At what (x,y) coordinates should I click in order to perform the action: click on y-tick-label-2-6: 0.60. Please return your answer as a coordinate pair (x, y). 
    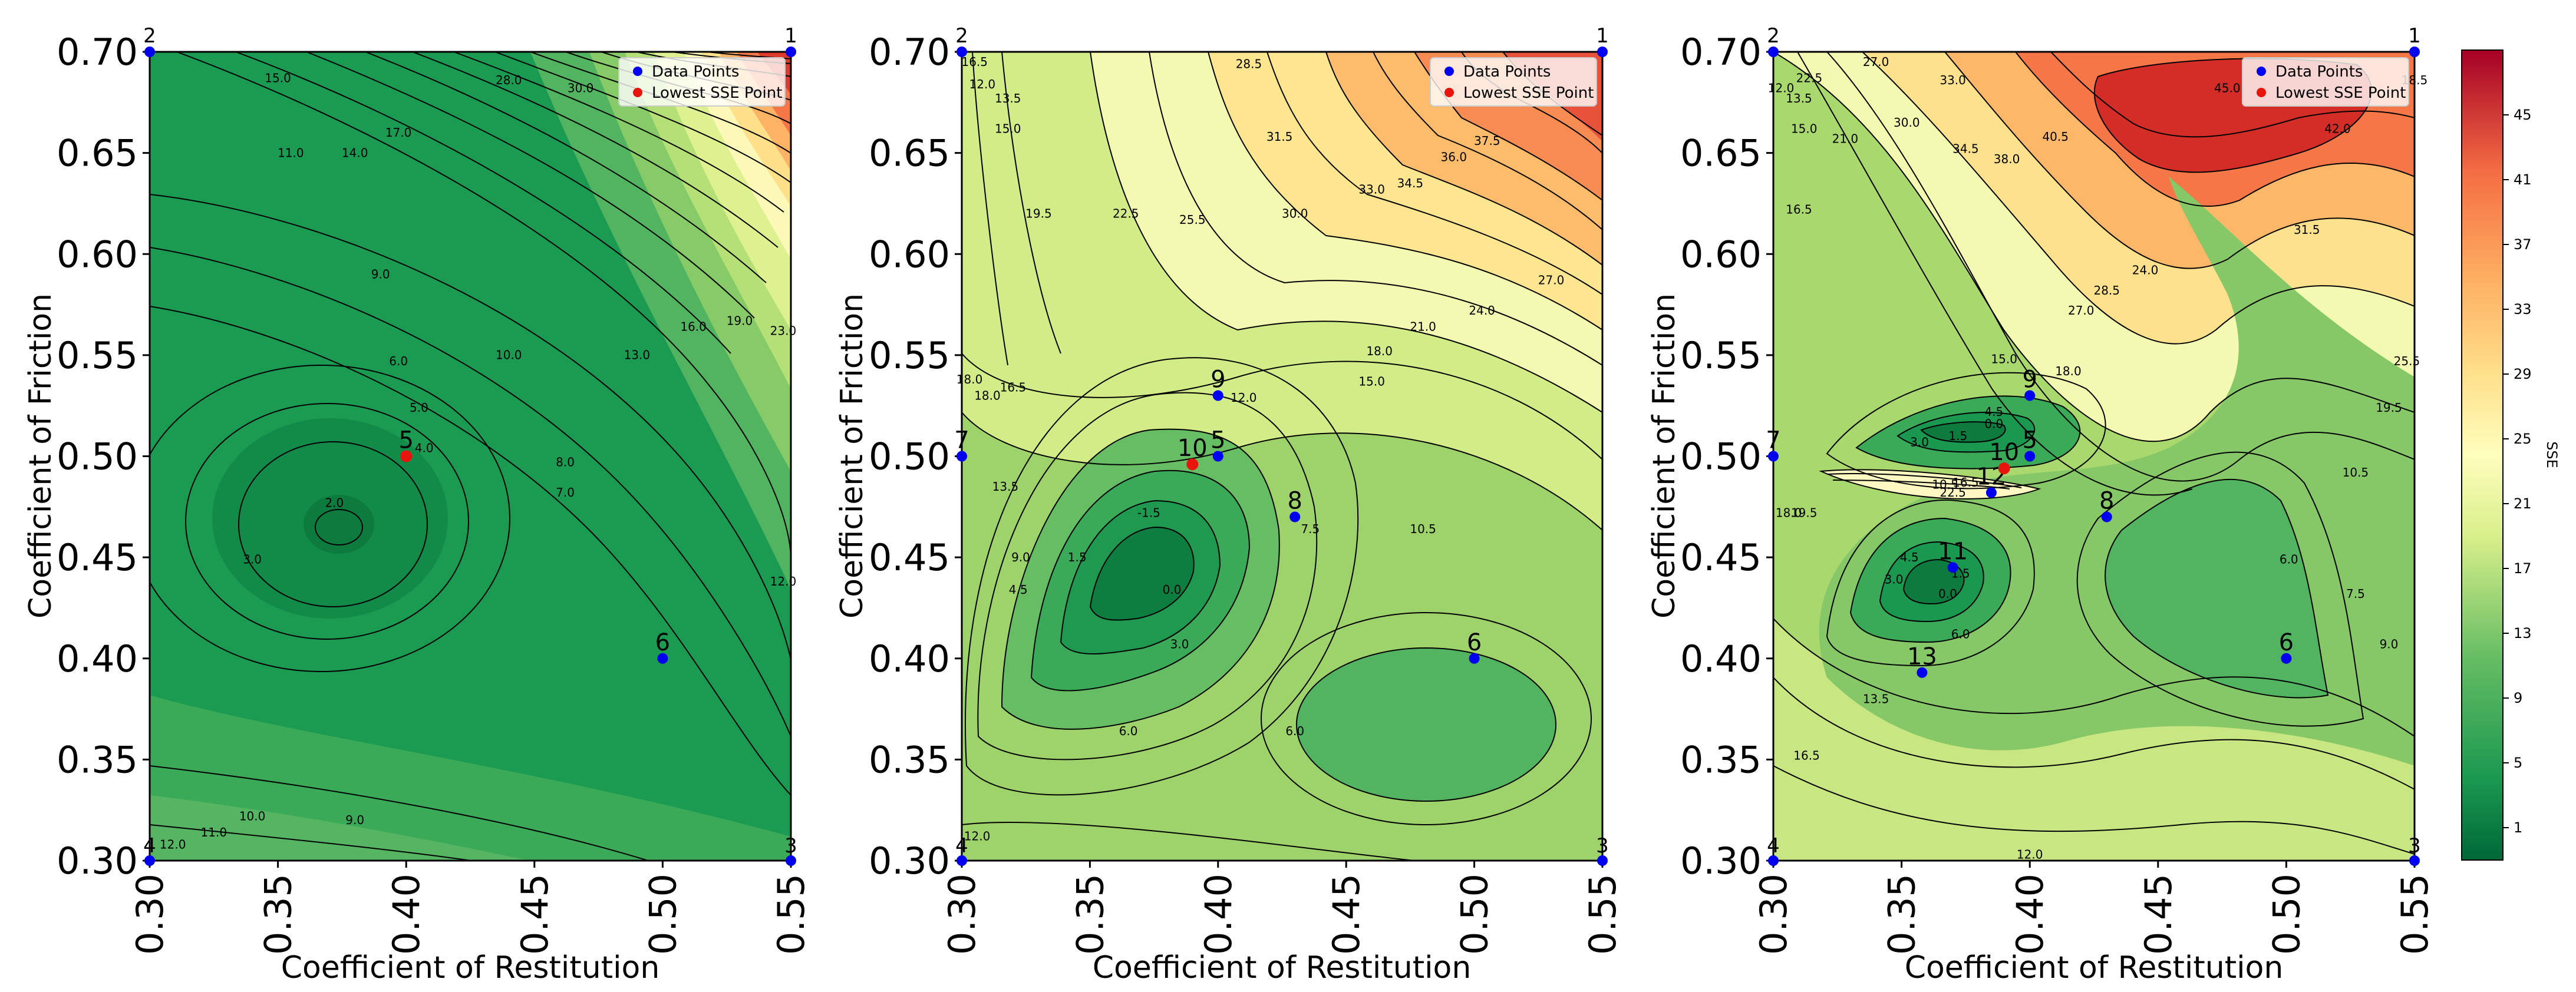
    Looking at the image, I should click on (910, 254).